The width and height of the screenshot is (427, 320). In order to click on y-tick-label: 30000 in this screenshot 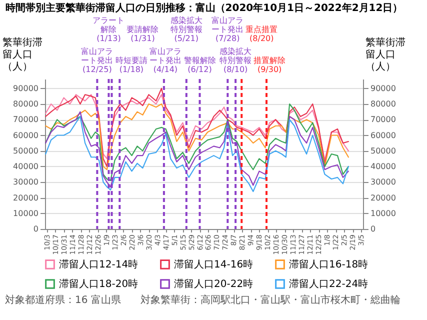, I will do `click(25, 182)`.